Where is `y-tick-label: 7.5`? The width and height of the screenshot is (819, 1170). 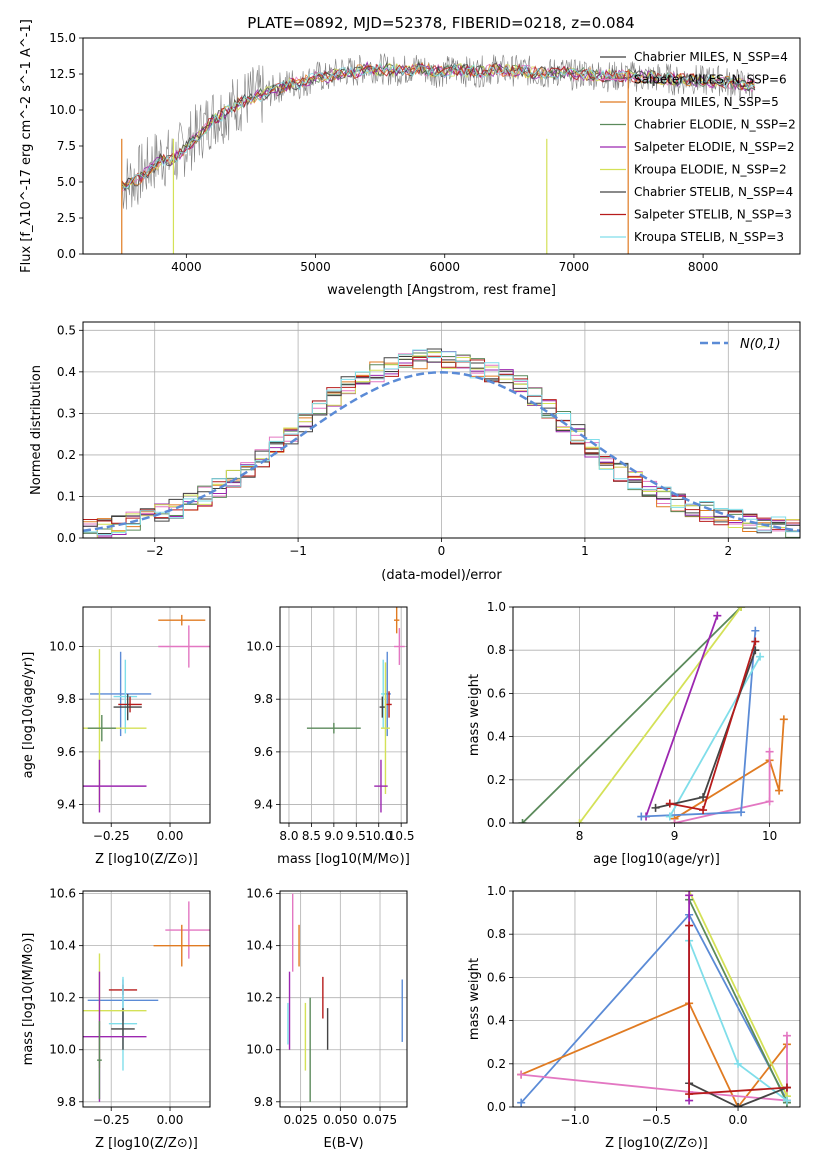
y-tick-label: 7.5 is located at coordinates (66, 146).